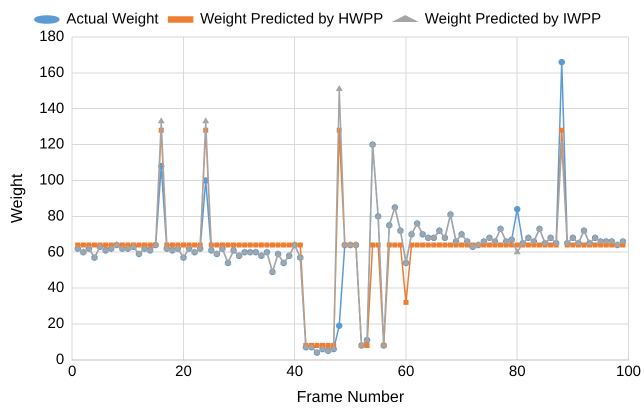 The height and width of the screenshot is (413, 644). Describe the element at coordinates (51, 108) in the screenshot. I see `y-tick-label: 140` at that location.